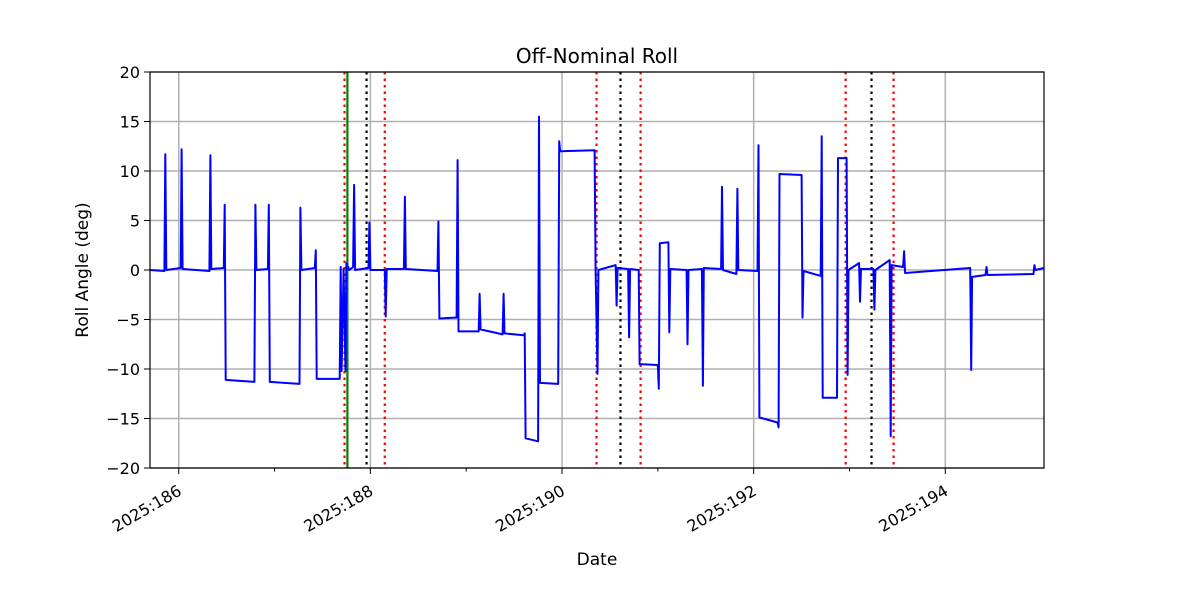  I want to click on y-tick-label: 0, so click(135, 270).